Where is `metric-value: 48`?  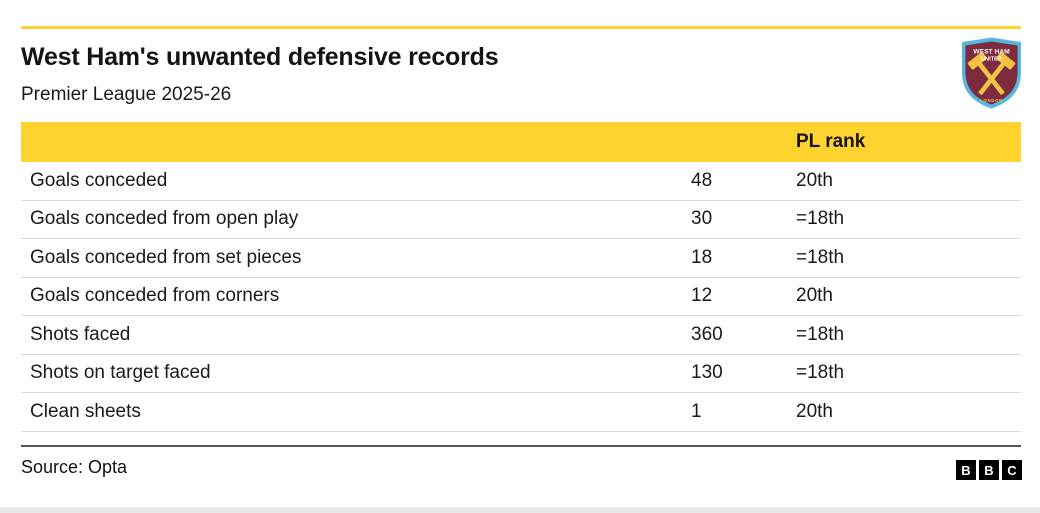 metric-value: 48 is located at coordinates (702, 180).